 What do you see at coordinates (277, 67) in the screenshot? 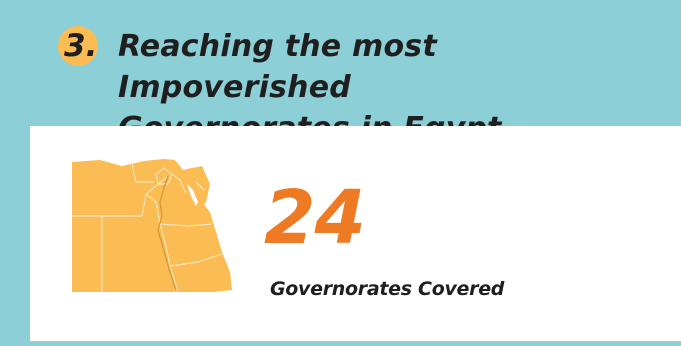
I see `section-title-line-1: Reaching the most Impoverished` at bounding box center [277, 67].